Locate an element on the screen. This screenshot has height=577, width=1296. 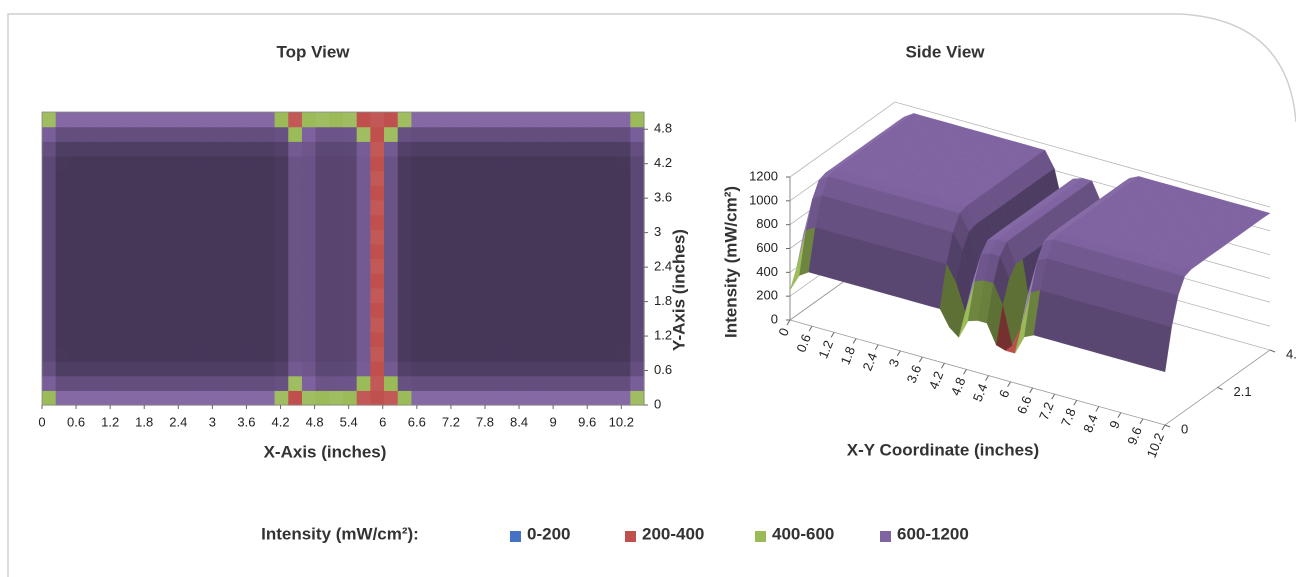
legend-title: Intensity (mW/cm²): is located at coordinates (340, 533).